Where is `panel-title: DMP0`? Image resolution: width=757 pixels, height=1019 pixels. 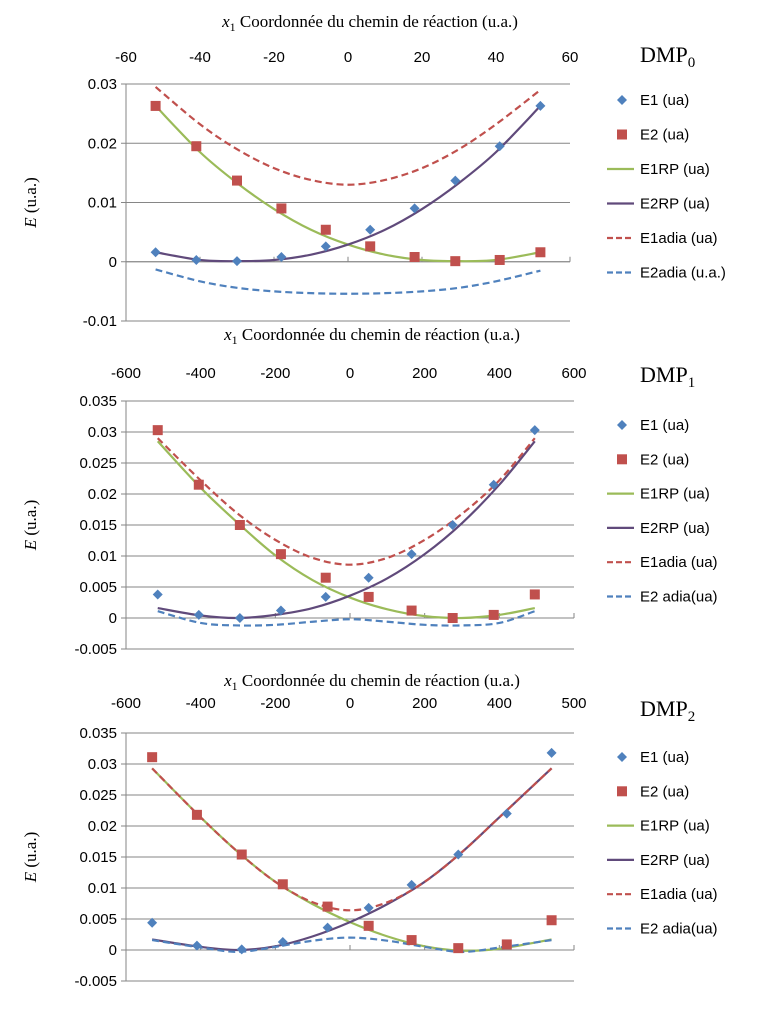 panel-title: DMP0 is located at coordinates (667, 56).